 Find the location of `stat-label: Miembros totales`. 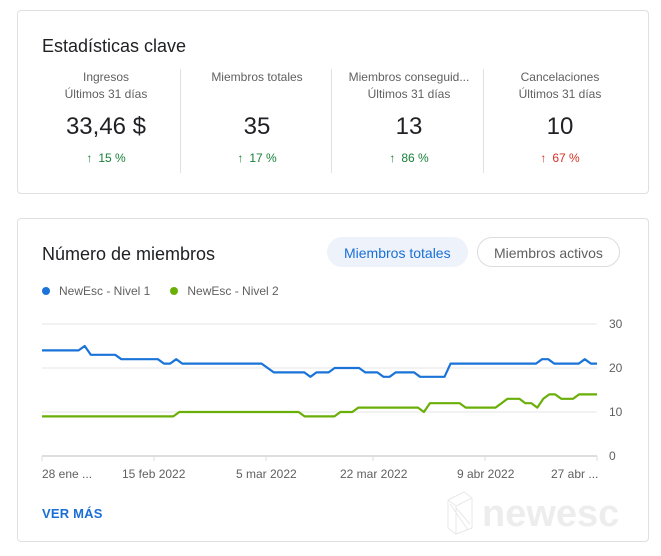

stat-label: Miembros totales is located at coordinates (257, 77).